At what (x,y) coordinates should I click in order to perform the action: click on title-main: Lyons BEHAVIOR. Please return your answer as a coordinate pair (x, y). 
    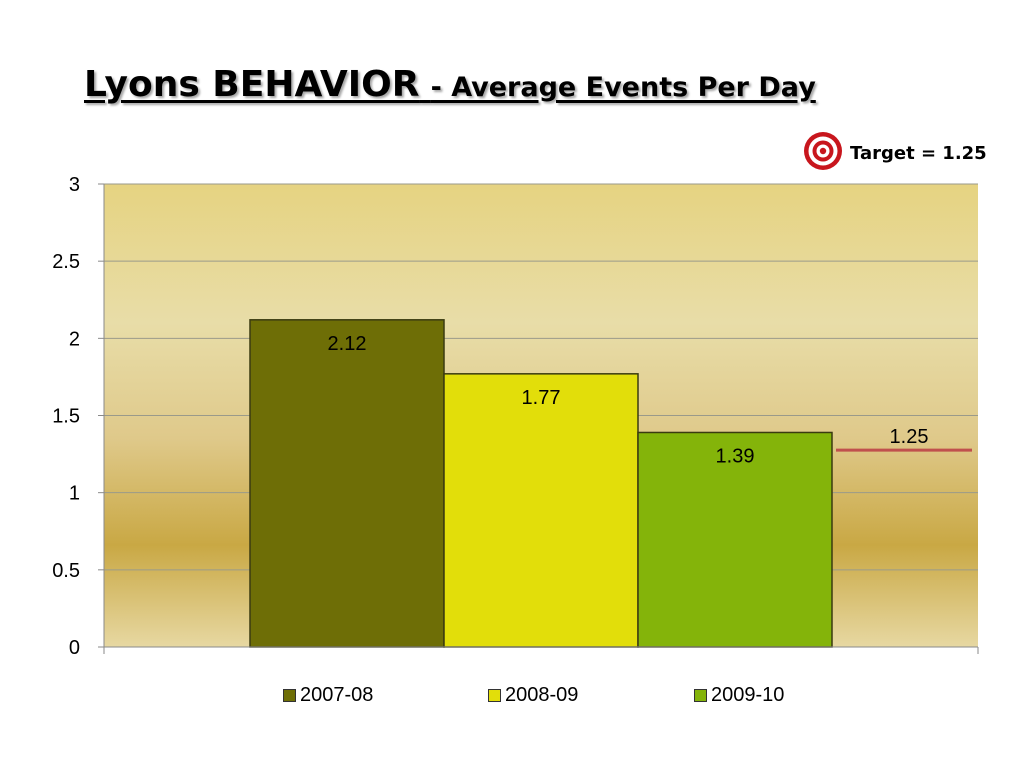
    Looking at the image, I should click on (252, 84).